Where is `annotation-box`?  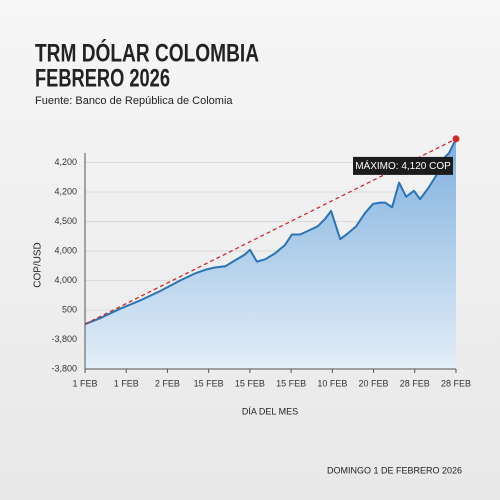 annotation-box is located at coordinates (403, 165).